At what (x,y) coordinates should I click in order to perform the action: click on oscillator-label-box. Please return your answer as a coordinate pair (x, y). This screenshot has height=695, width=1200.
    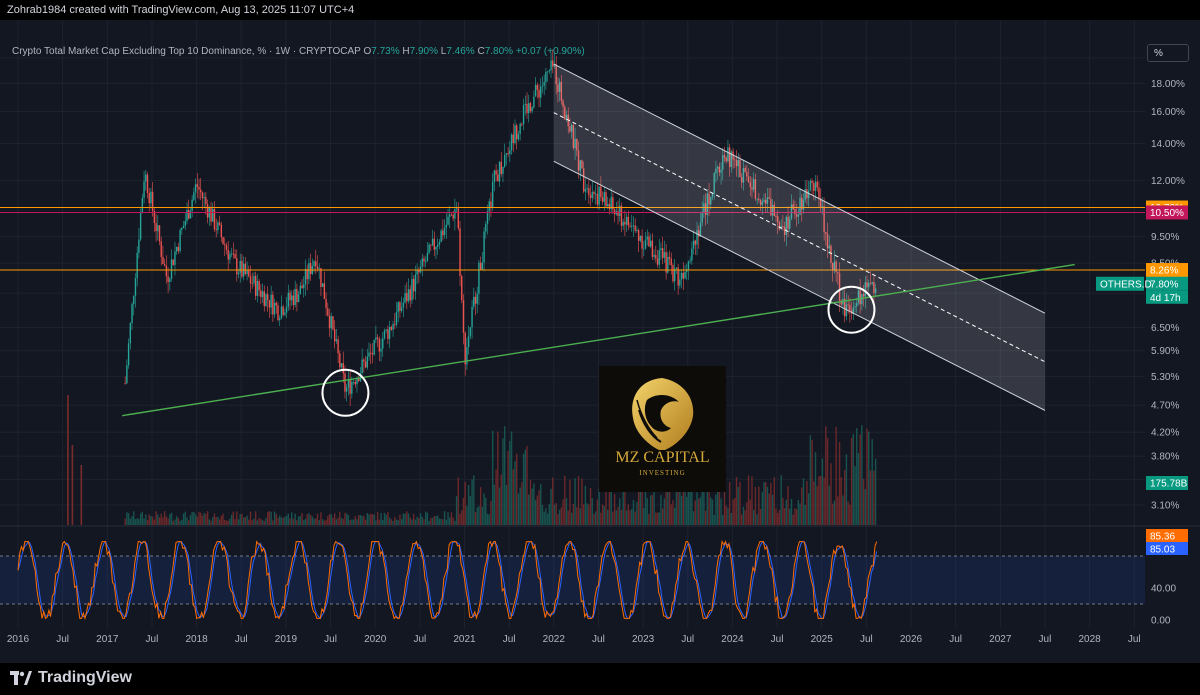
    Looking at the image, I should click on (1167, 548).